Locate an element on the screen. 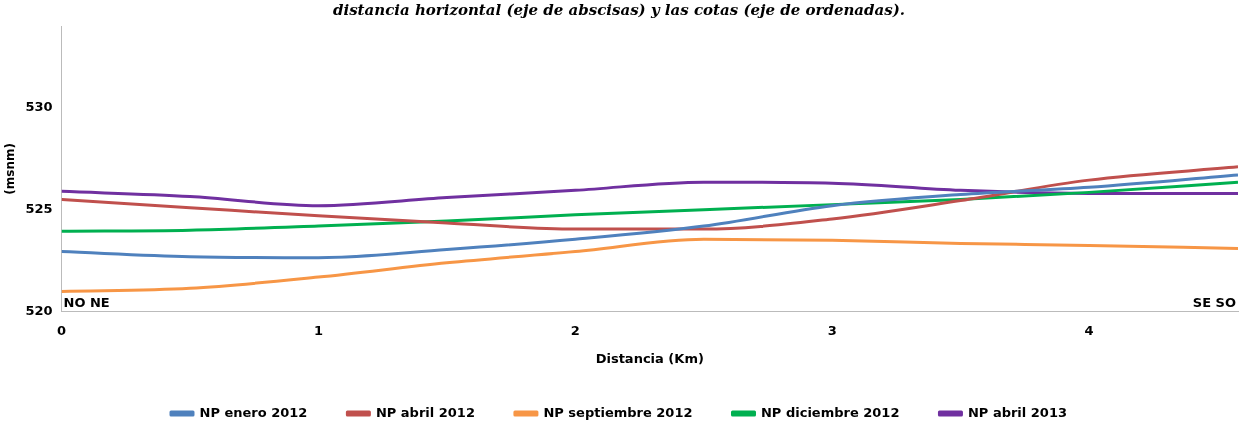 This screenshot has height=430, width=1242. y-axis-title: (msnm) is located at coordinates (10, 169).